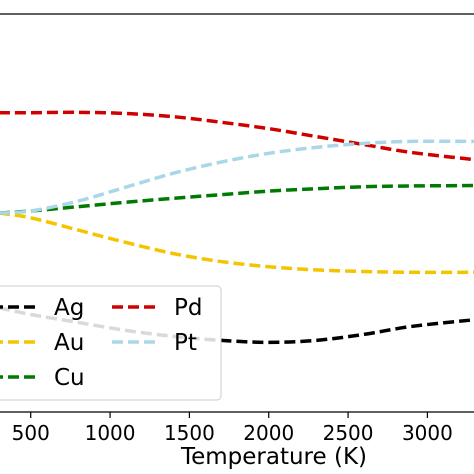 The width and height of the screenshot is (474, 474). What do you see at coordinates (427, 433) in the screenshot?
I see `x-tick-label: 3000` at bounding box center [427, 433].